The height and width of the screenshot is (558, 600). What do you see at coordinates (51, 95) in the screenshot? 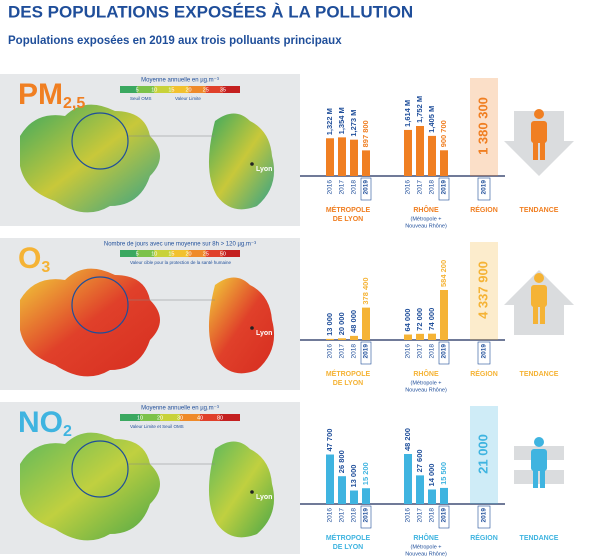
I see `pollutant-name: PM2,5` at bounding box center [51, 95].